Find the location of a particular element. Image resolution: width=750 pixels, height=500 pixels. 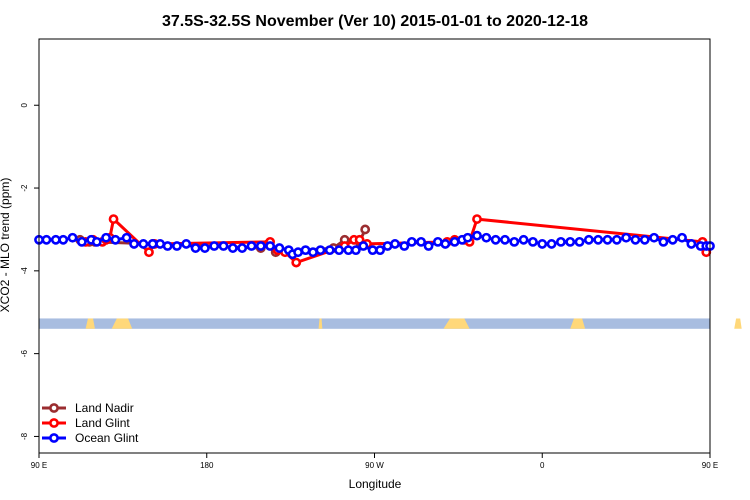

x-tick-label: 180 is located at coordinates (207, 465).